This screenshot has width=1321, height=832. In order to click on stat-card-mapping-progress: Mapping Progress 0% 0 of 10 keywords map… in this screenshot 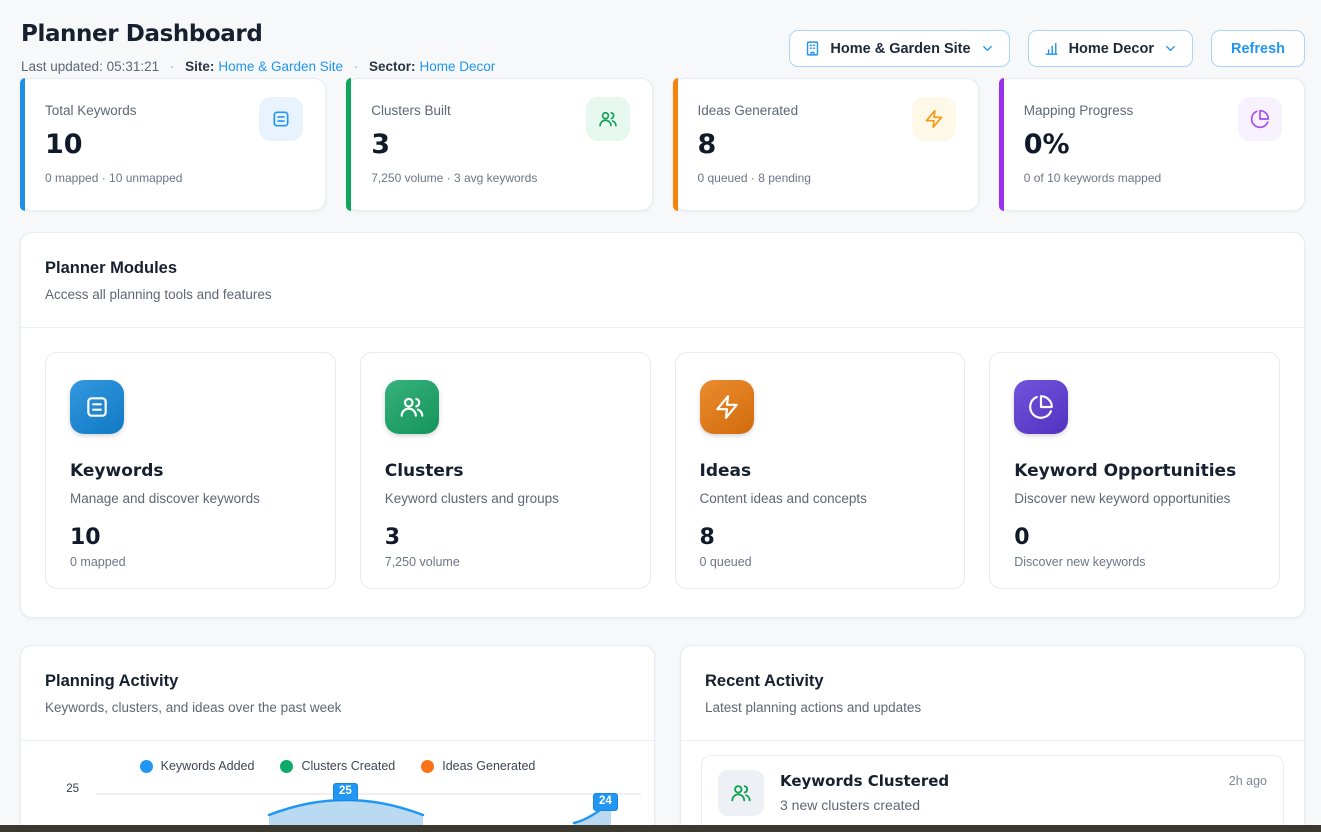, I will do `click(1151, 144)`.